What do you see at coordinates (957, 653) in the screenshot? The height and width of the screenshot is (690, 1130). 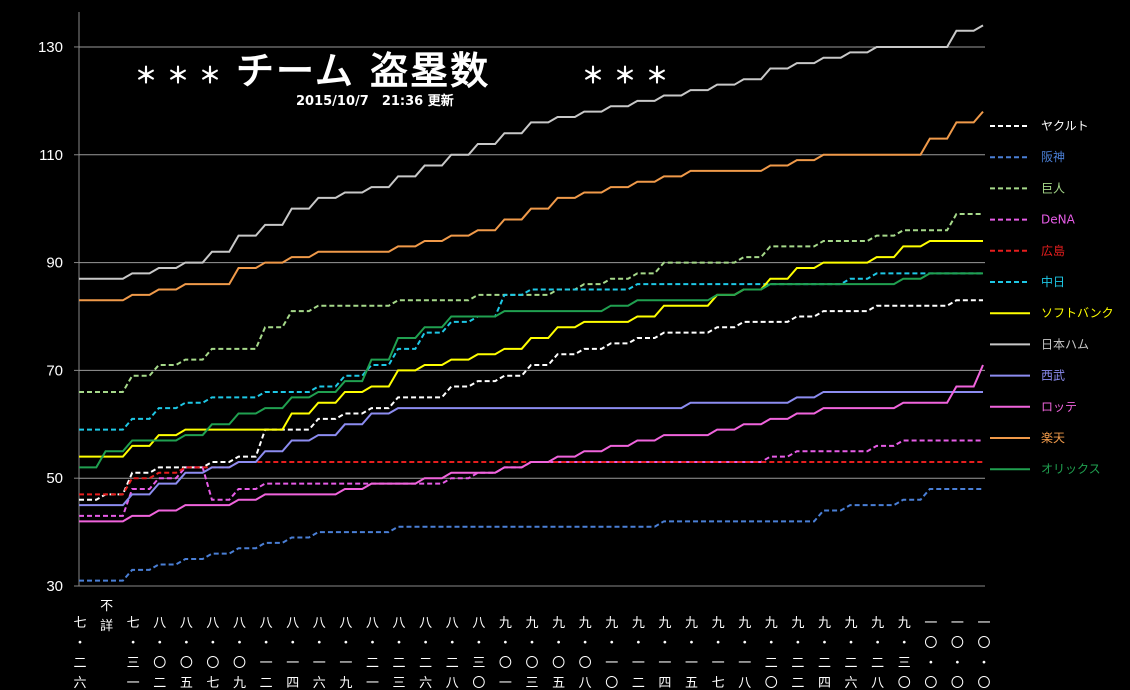 I see `x-tick-label: 一〇・〇四` at bounding box center [957, 653].